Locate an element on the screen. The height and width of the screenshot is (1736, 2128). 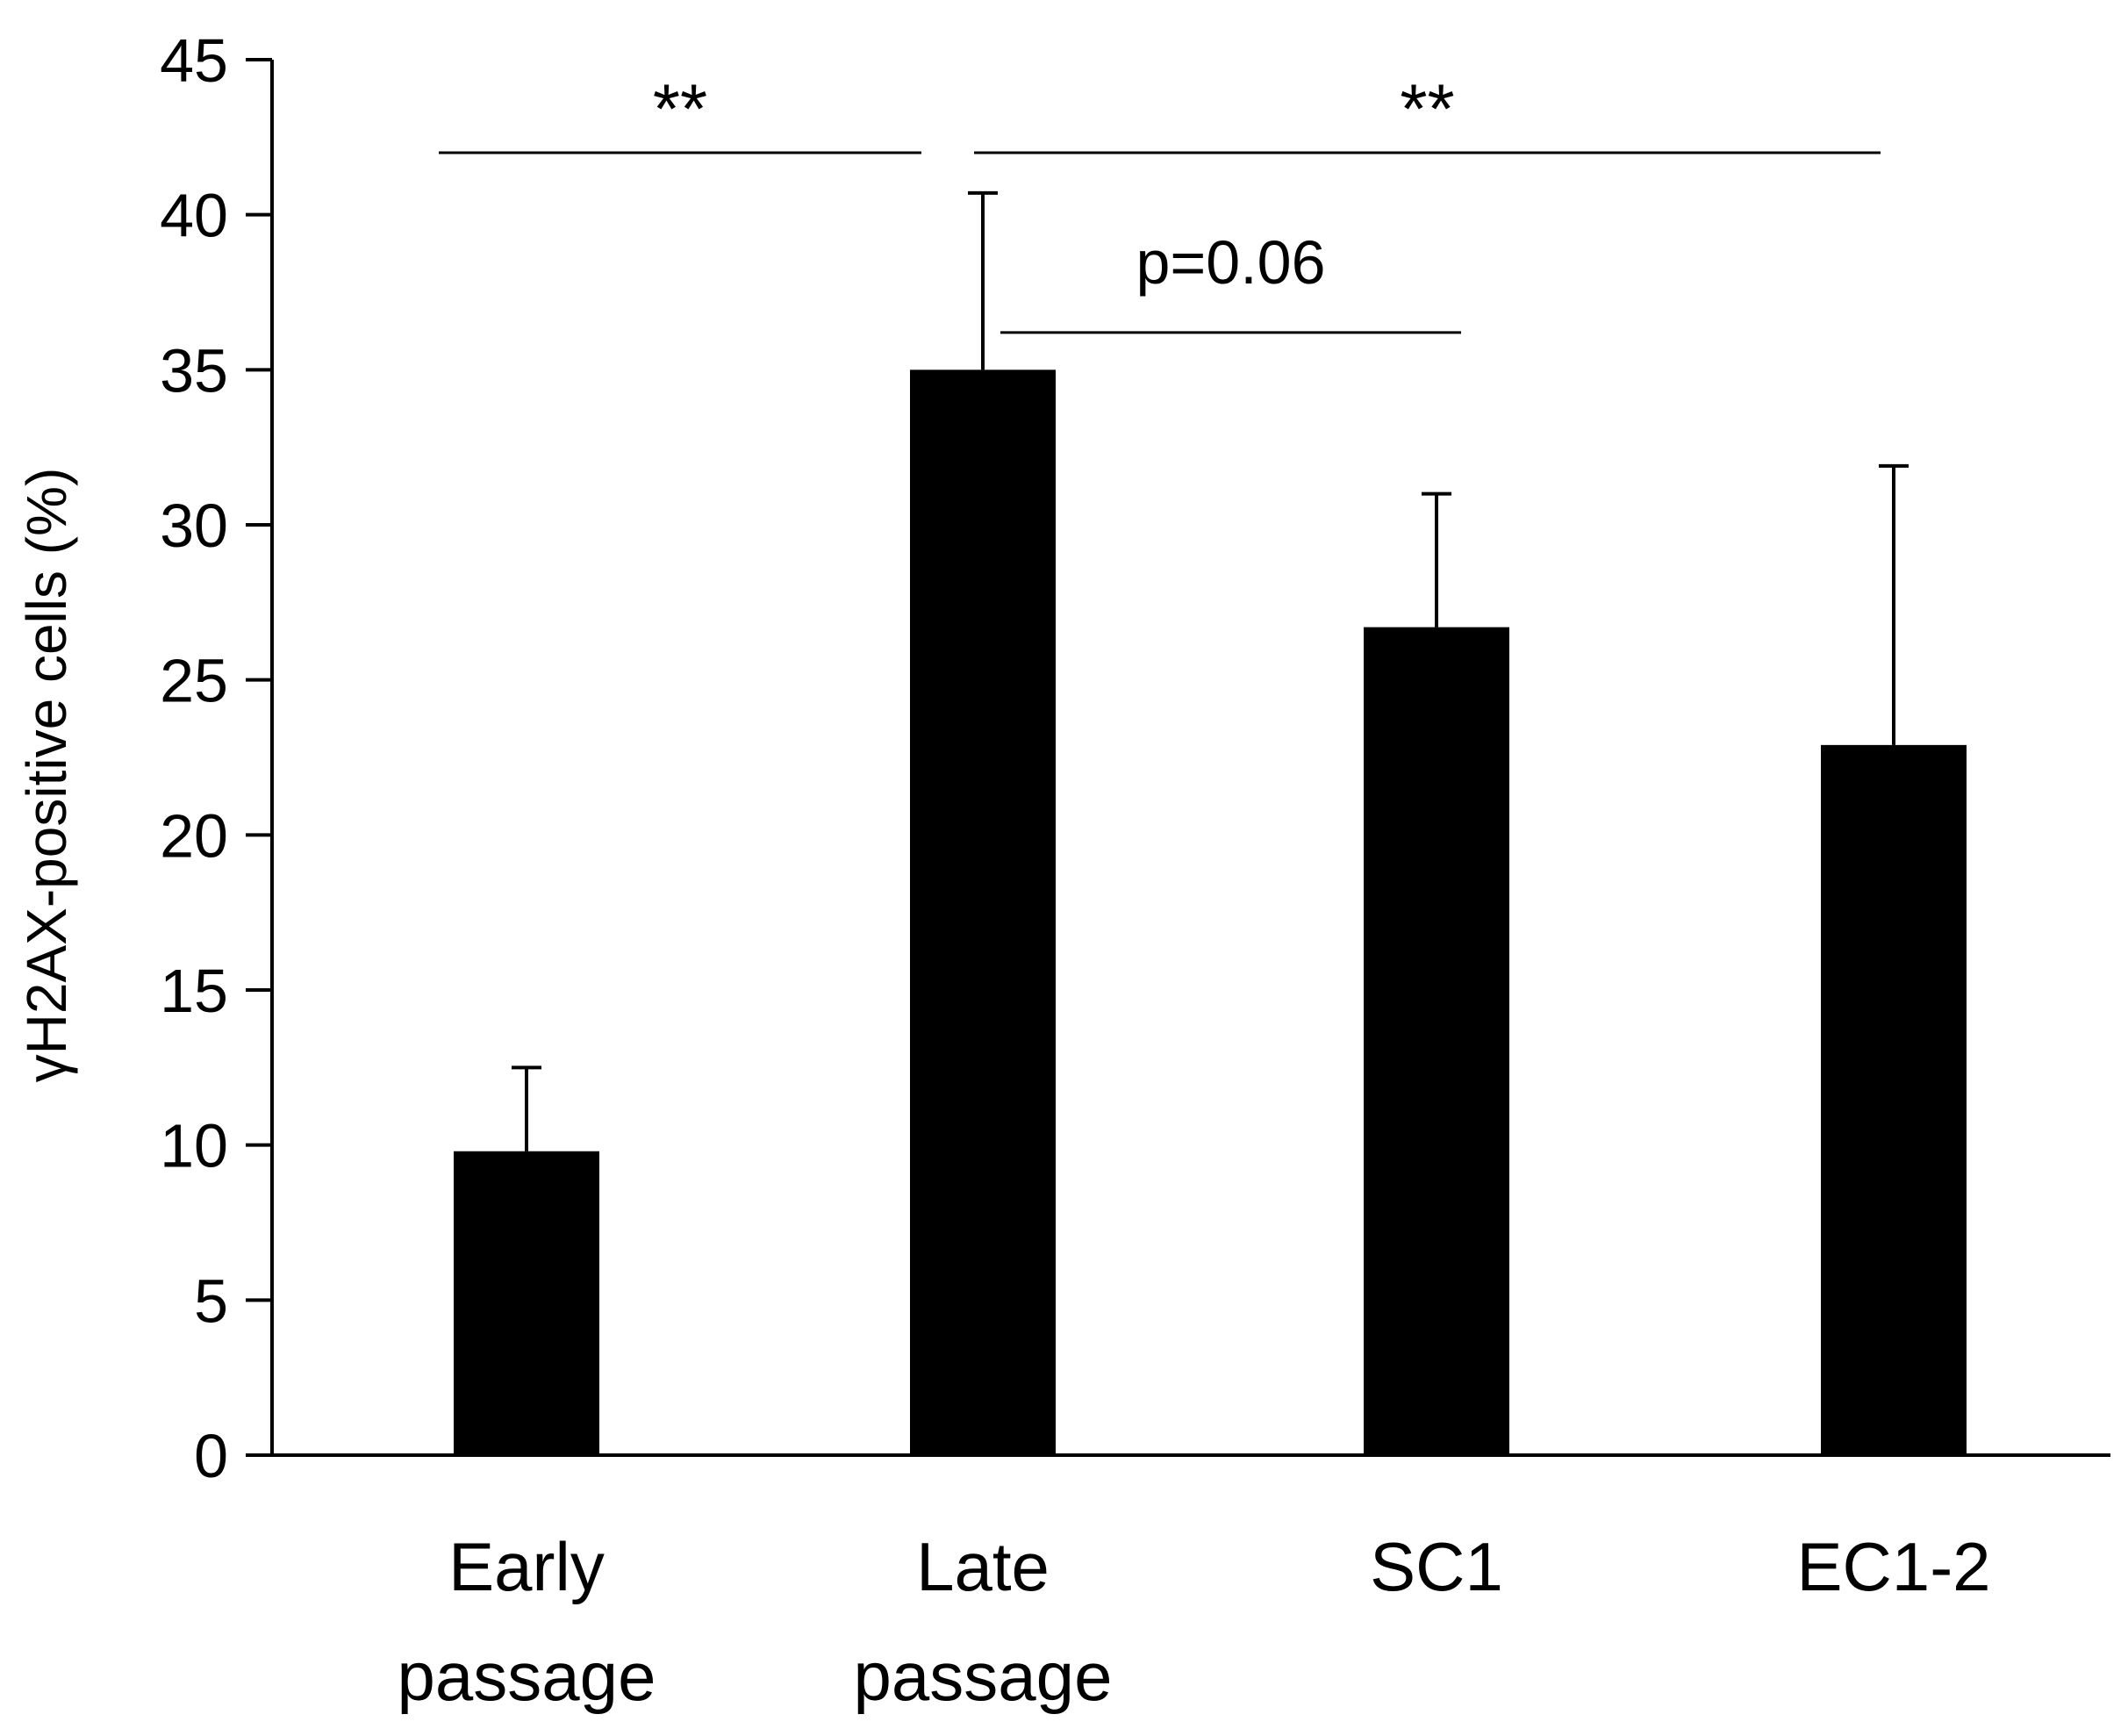
y-tick-label: 40 is located at coordinates (194, 216).